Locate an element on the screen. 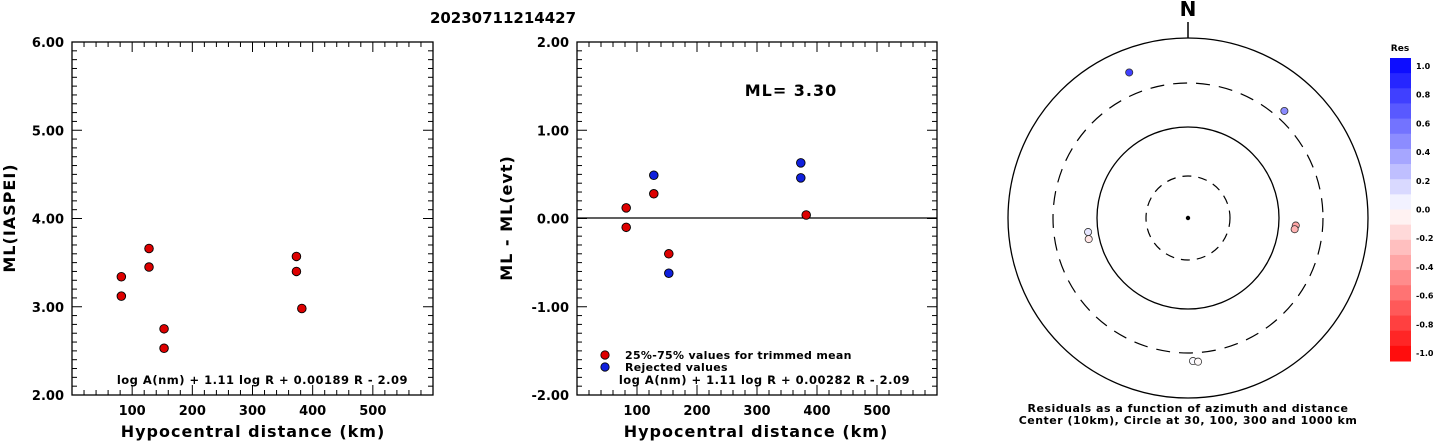  plot1-xlabel: Hypocentral distance (km) is located at coordinates (253, 431).